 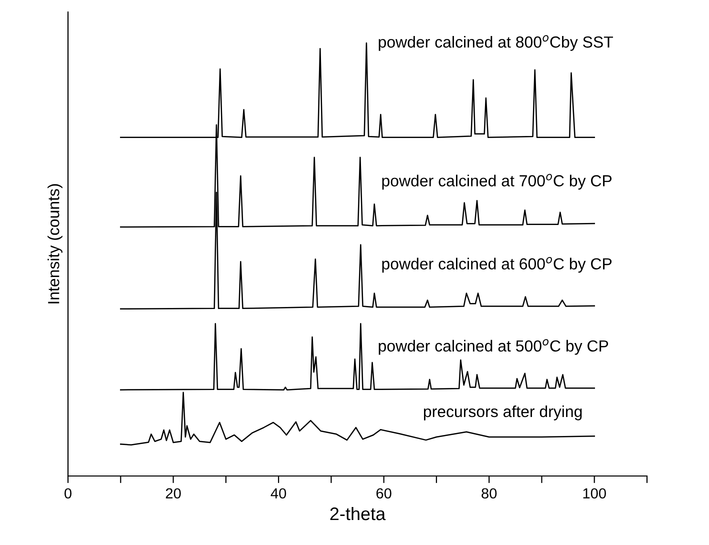 What do you see at coordinates (173, 493) in the screenshot?
I see `x-tick-label: 20` at bounding box center [173, 493].